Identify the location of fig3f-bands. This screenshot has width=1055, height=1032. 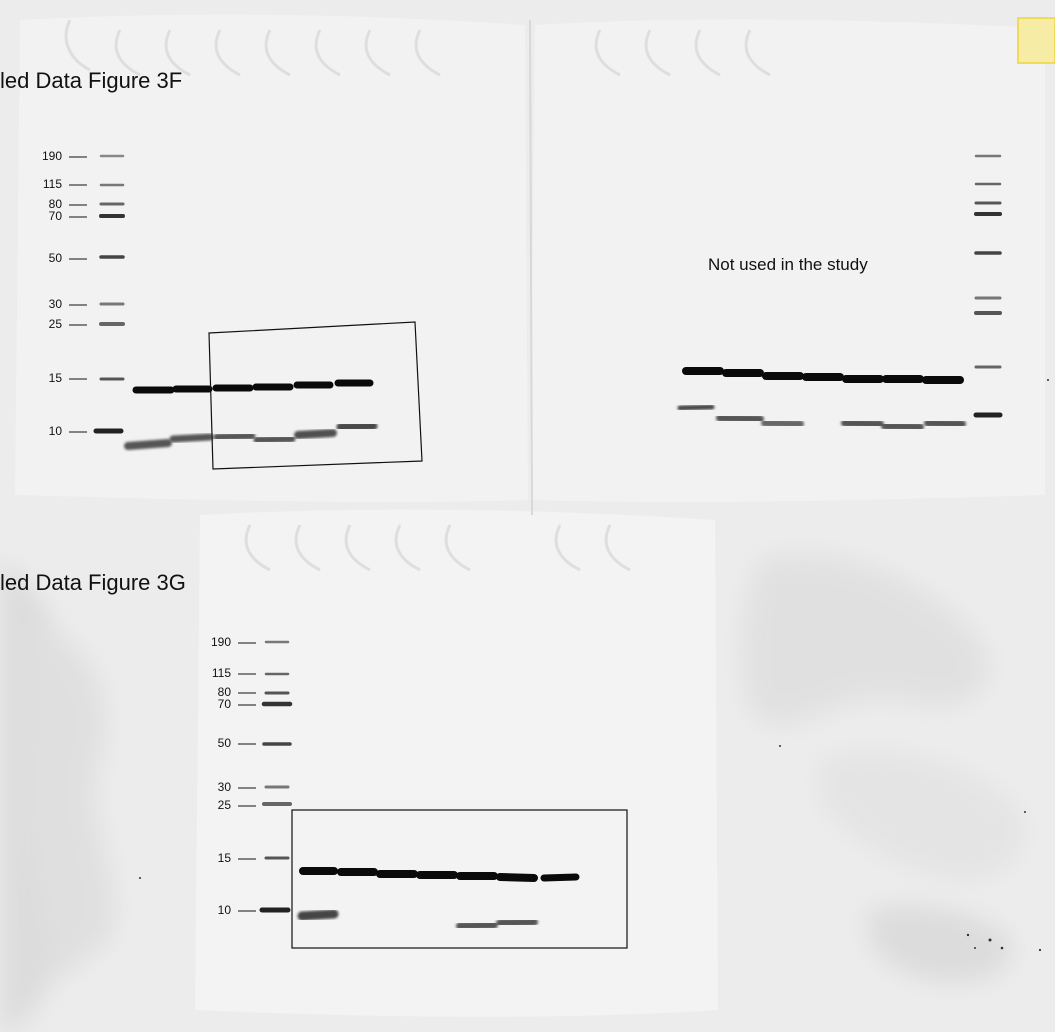
(268, 336).